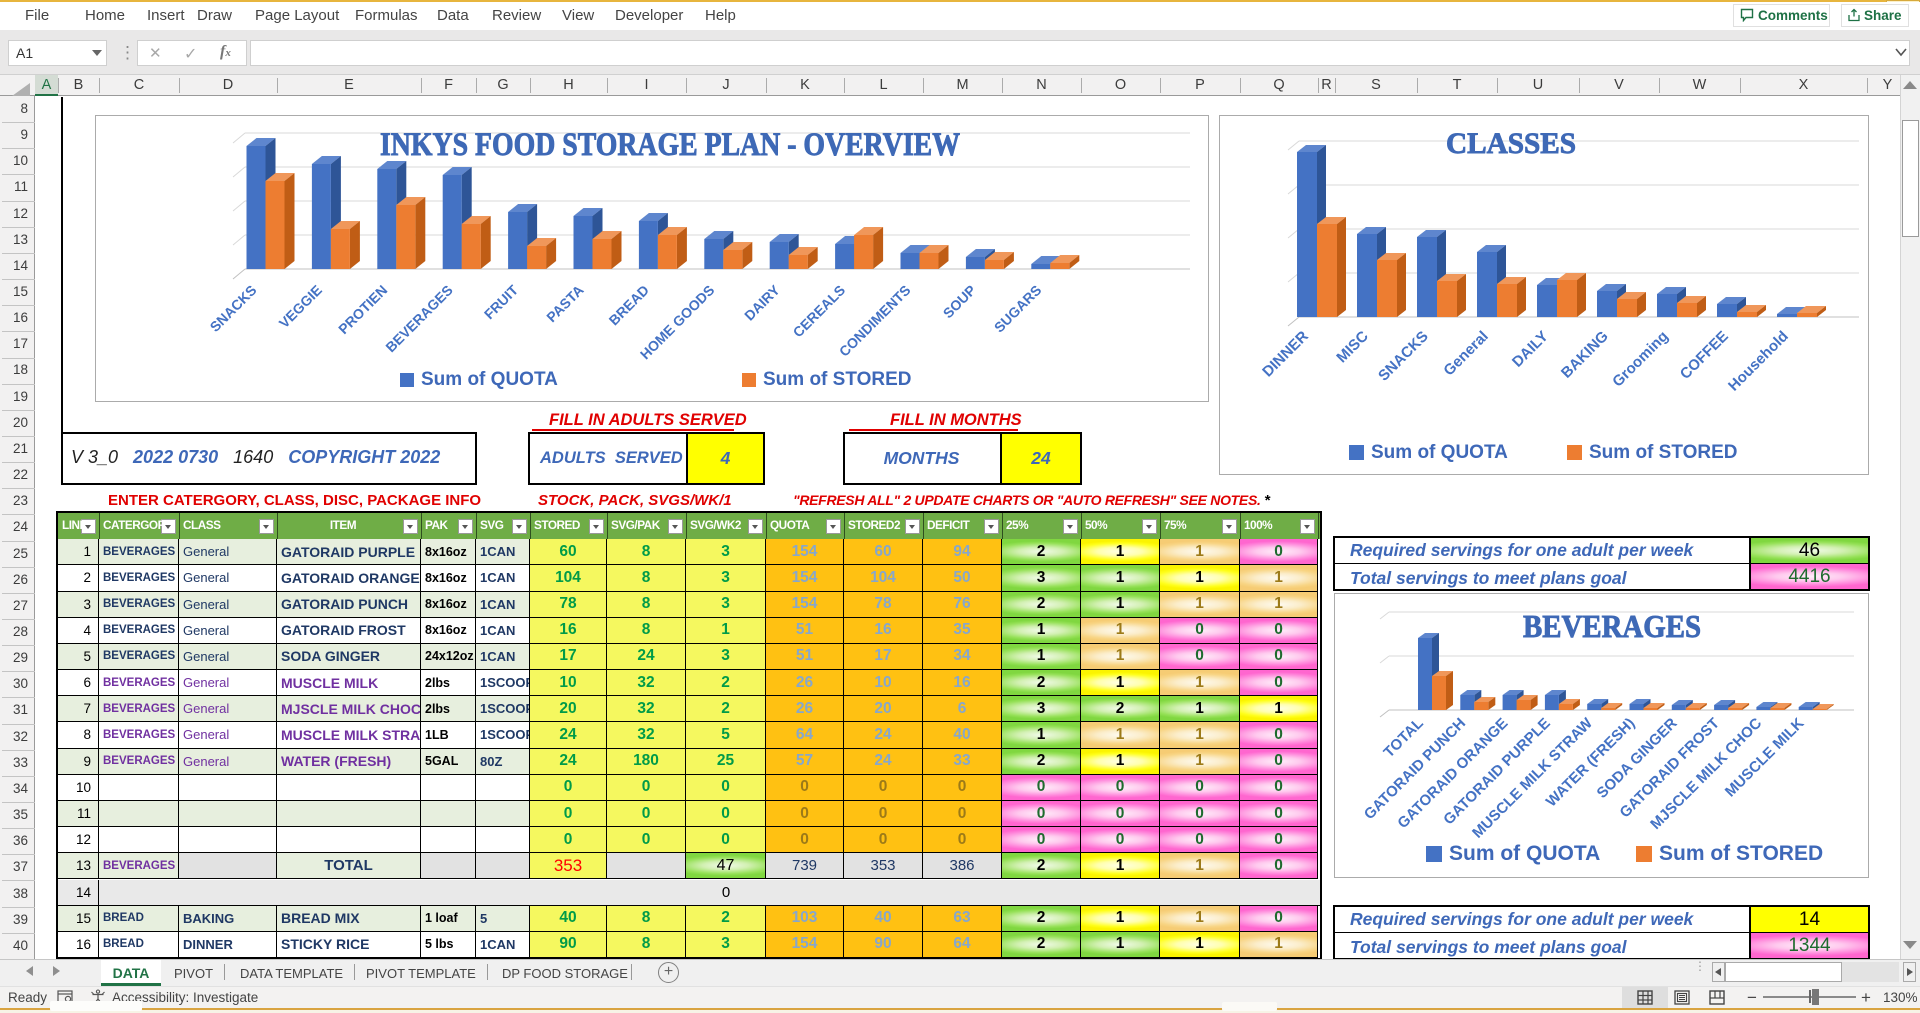 The image size is (1920, 1013). Describe the element at coordinates (1511, 143) in the screenshot. I see `svg-text: CLASSES` at that location.